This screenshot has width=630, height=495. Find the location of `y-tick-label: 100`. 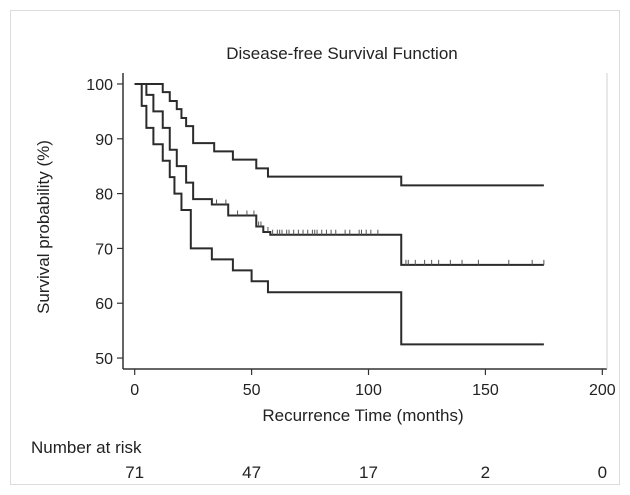

y-tick-label: 100 is located at coordinates (99, 85).